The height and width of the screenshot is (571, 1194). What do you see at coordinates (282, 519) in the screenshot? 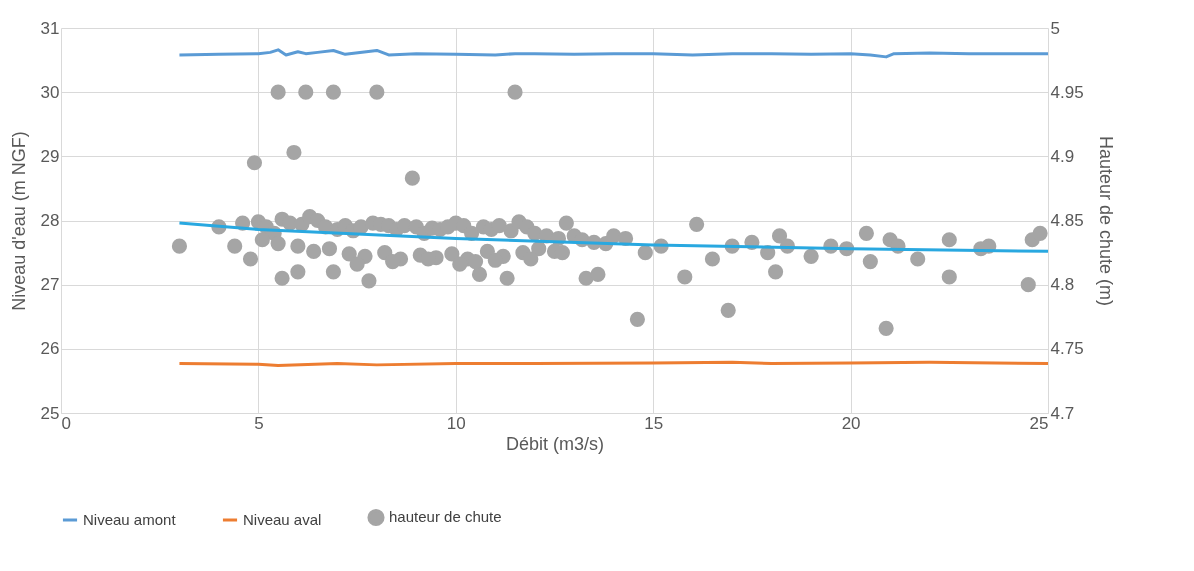
I see `legend-label: Niveau aval` at bounding box center [282, 519].